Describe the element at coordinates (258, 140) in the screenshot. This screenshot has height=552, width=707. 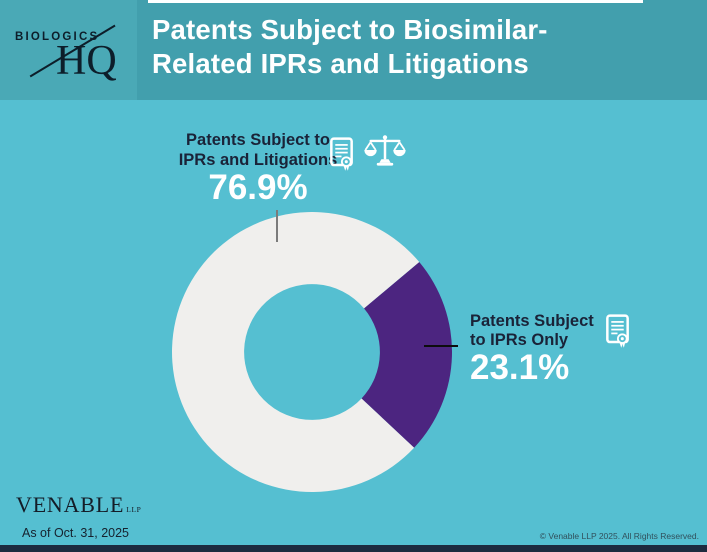
I see `callout-left-line1: Patents Subject to` at that location.